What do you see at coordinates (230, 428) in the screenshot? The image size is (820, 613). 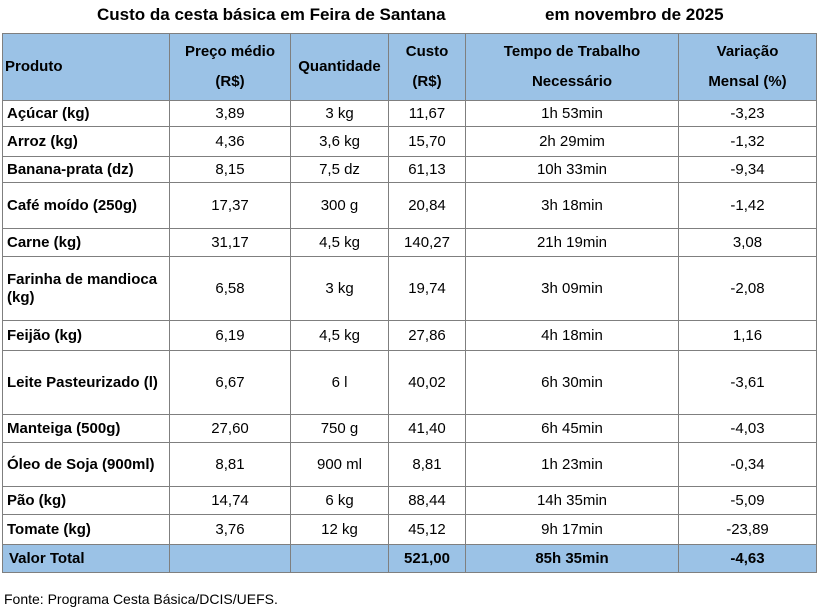 I see `cell-preco: 27,60` at bounding box center [230, 428].